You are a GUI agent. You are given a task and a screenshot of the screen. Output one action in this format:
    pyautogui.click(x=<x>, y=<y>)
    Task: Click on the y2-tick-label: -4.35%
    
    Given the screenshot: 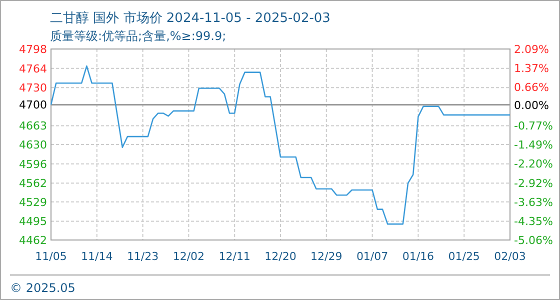 What is the action you would take?
    pyautogui.click(x=533, y=221)
    